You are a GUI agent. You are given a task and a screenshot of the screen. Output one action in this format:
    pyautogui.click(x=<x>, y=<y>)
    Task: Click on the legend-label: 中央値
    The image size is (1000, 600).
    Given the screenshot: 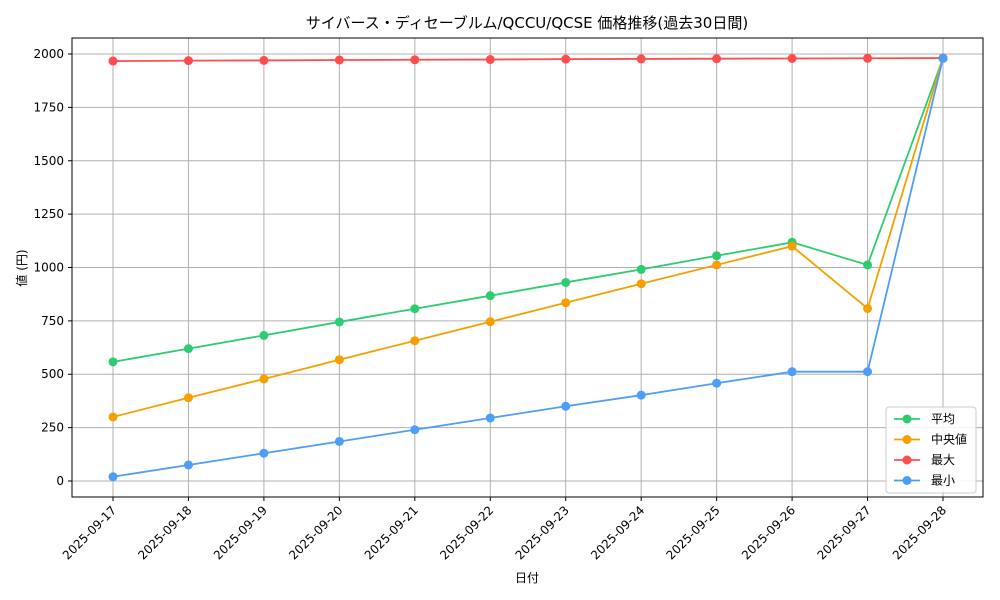 What is the action you would take?
    pyautogui.click(x=949, y=439)
    